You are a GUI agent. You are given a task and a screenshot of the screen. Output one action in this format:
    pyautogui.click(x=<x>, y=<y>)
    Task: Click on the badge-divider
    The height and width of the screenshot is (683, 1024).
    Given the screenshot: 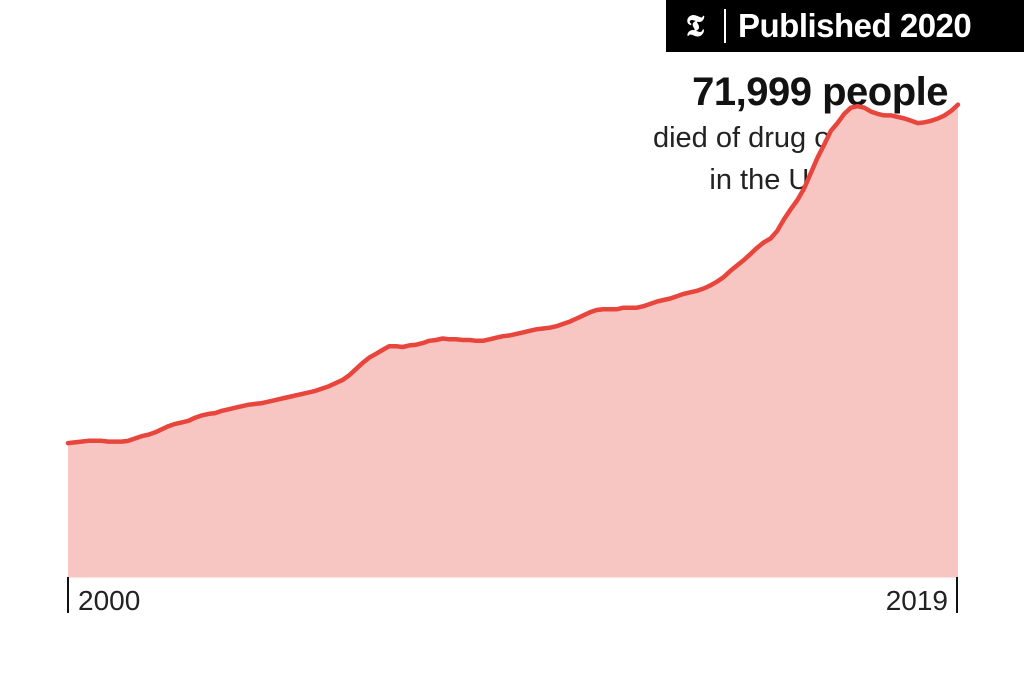 What is the action you would take?
    pyautogui.click(x=725, y=26)
    